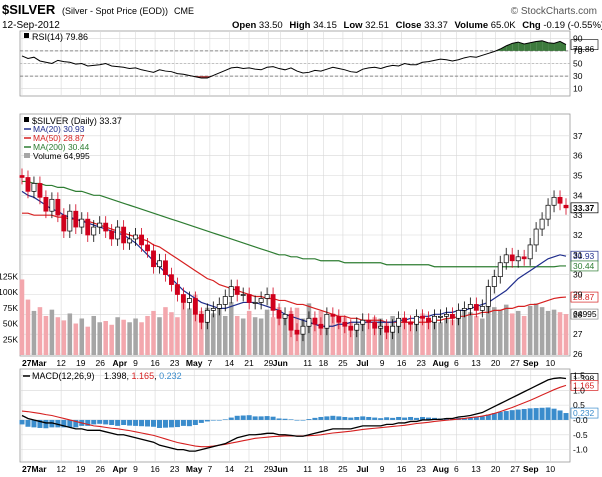 Image resolution: width=602 pixels, height=477 pixels. What do you see at coordinates (584, 256) in the screenshot?
I see `price-tag-label: 30.93` at bounding box center [584, 256].